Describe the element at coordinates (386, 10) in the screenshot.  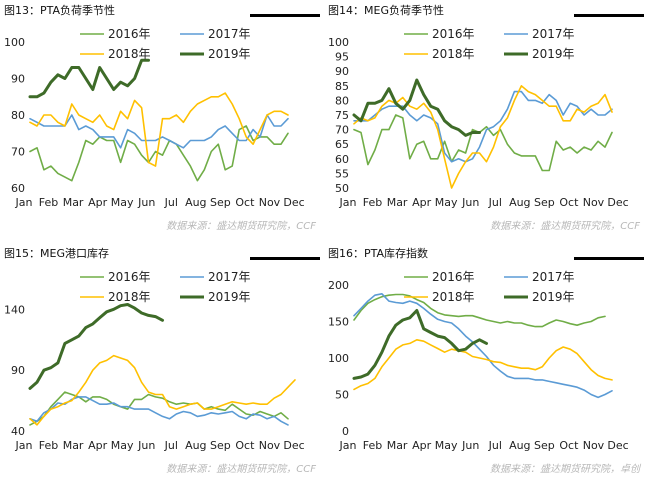
I see `panel-title: 图14：MEG负荷季节性` at that location.